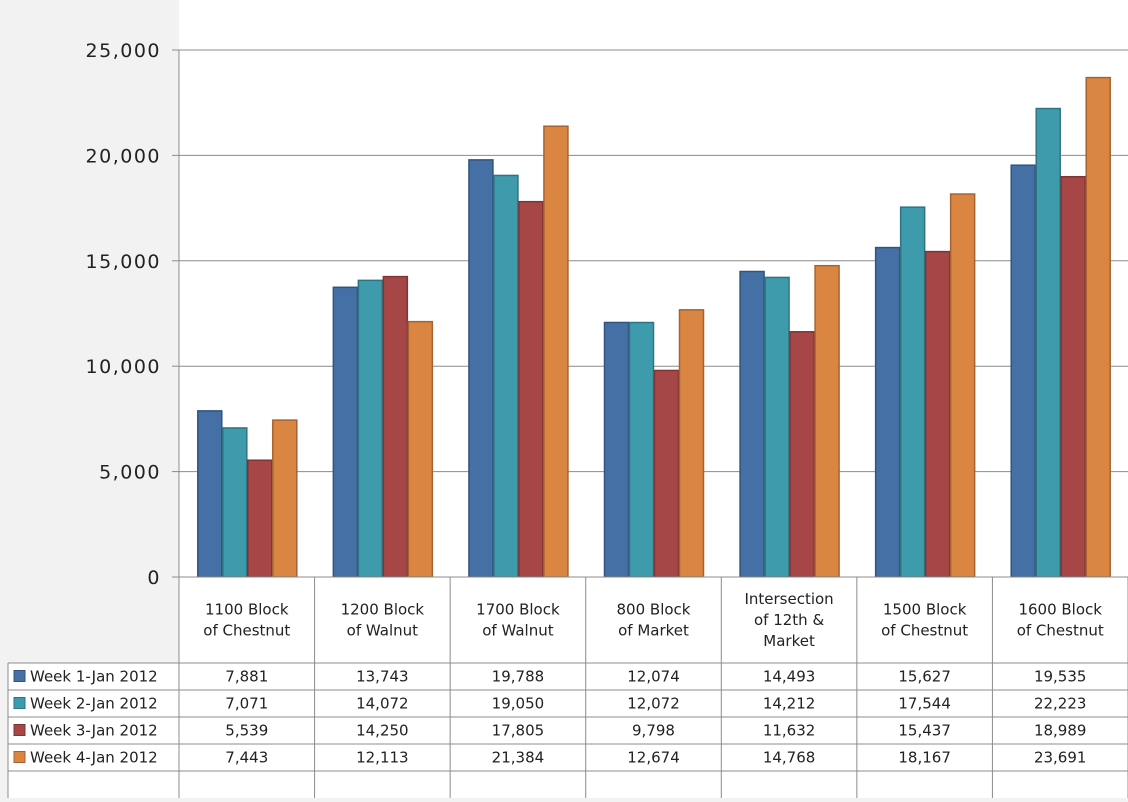 This screenshot has width=1128, height=802. I want to click on table-cell-value: 19,535, so click(1060, 677).